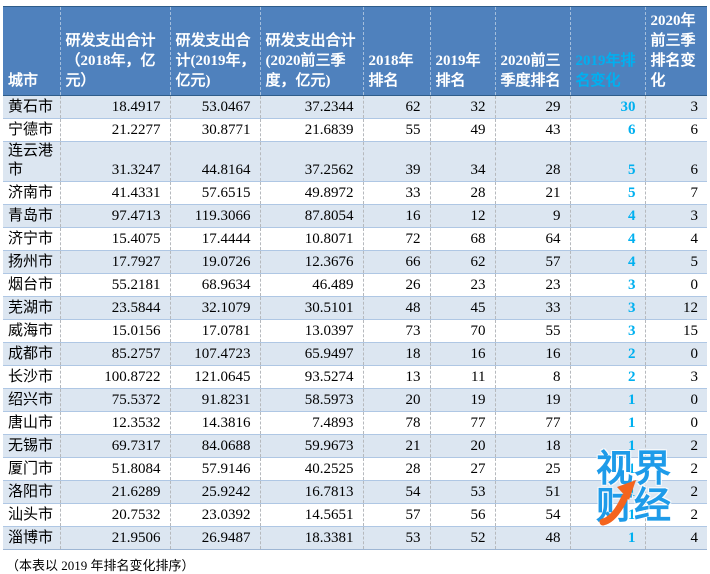  I want to click on table-row: 济南市 41.4331 57.6515 49.8972 33 28 21 5 7, so click(355, 193).